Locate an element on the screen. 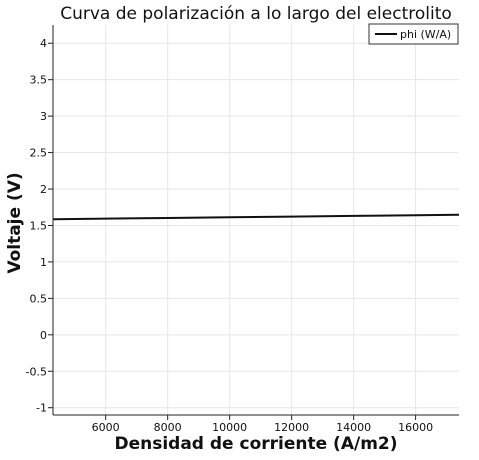 Image resolution: width=479 pixels, height=460 pixels. y-tick-label: 0 is located at coordinates (43, 335).